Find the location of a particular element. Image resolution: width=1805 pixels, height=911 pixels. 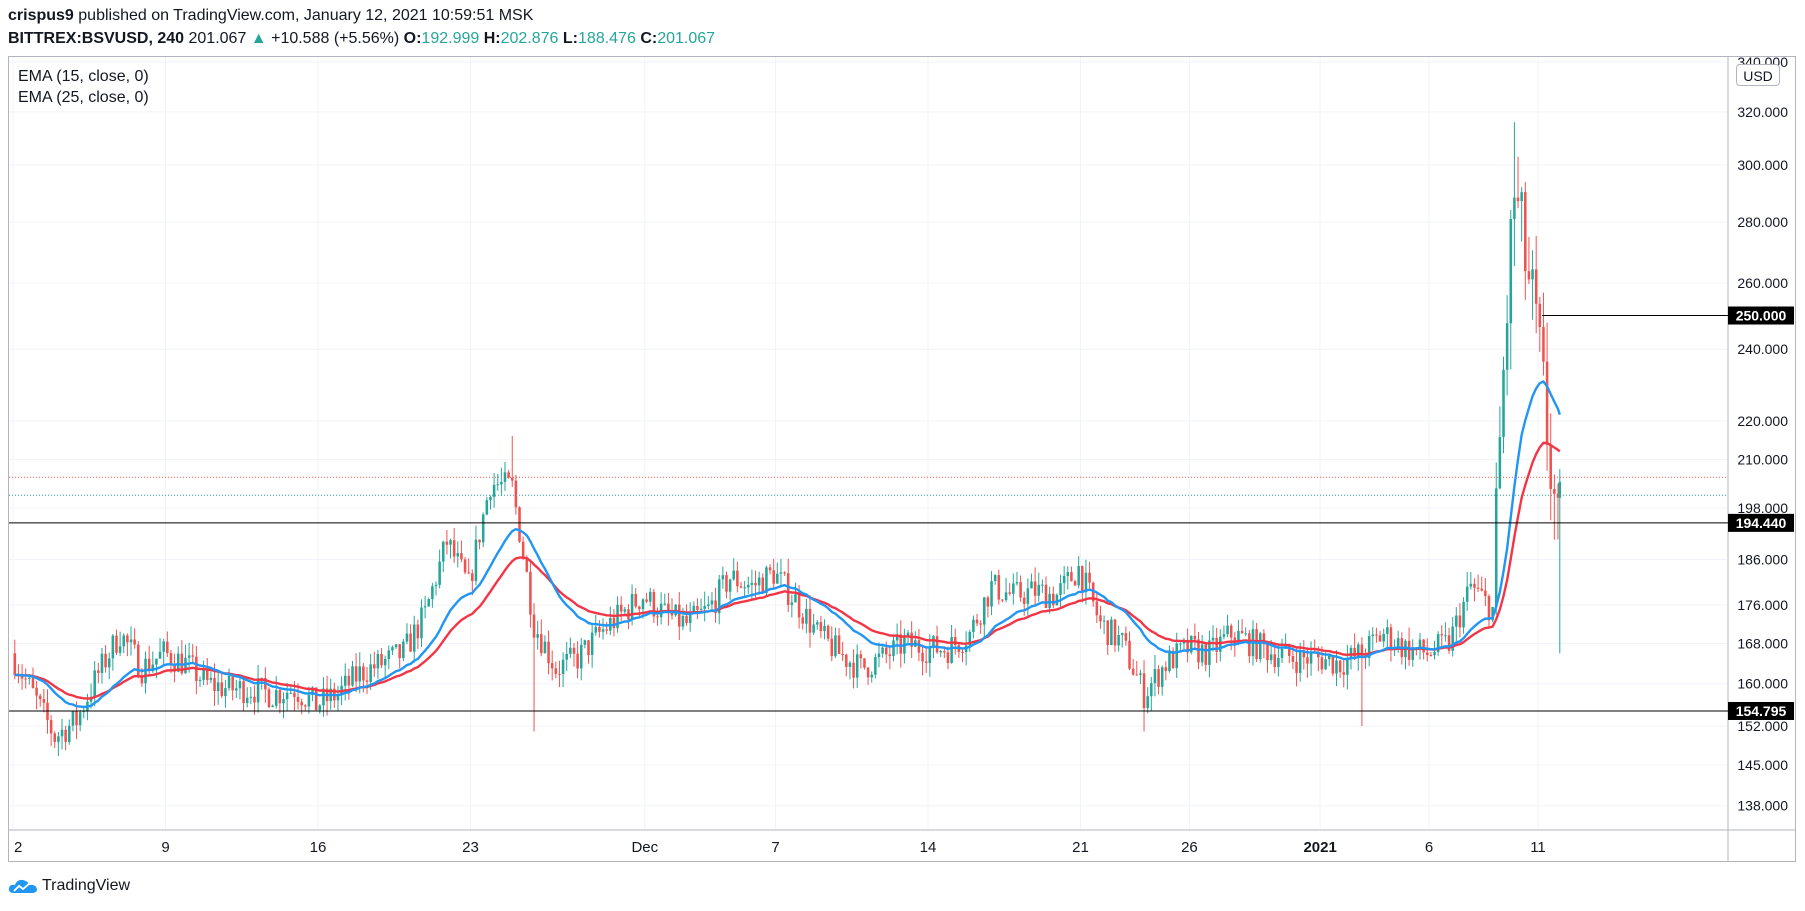

open-value: 192.999 is located at coordinates (450, 38).